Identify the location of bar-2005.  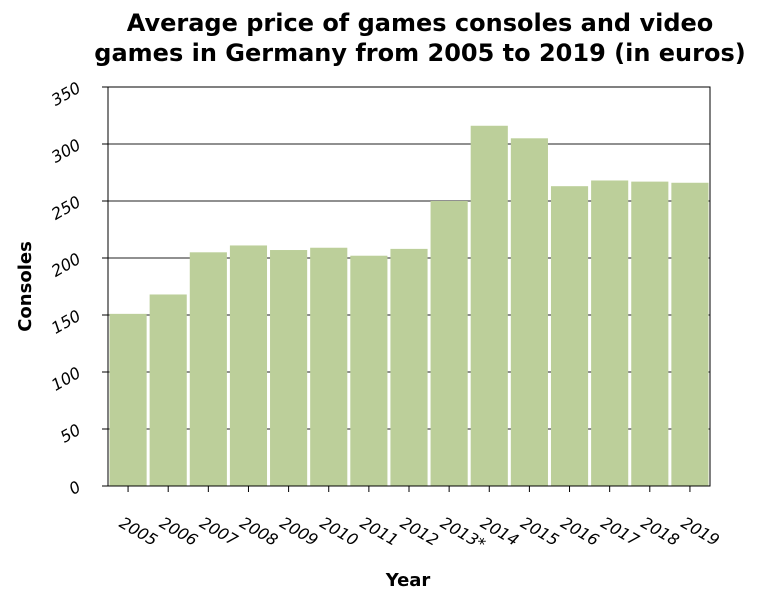
(128, 399).